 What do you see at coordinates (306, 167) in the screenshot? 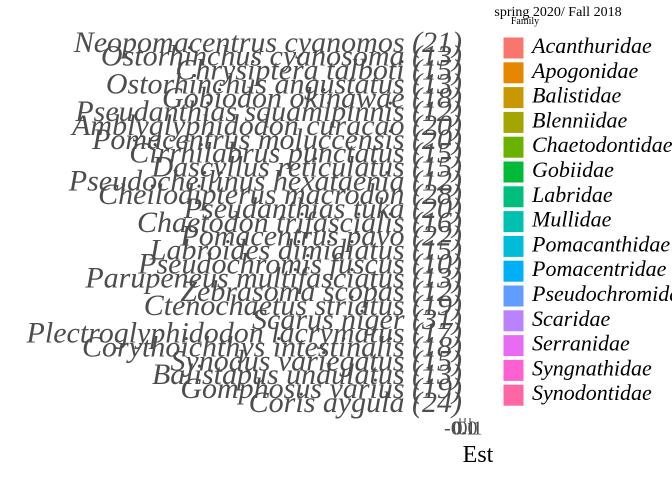
I see `y-tick-label: Dascyllus reticulatus (15)` at bounding box center [306, 167].